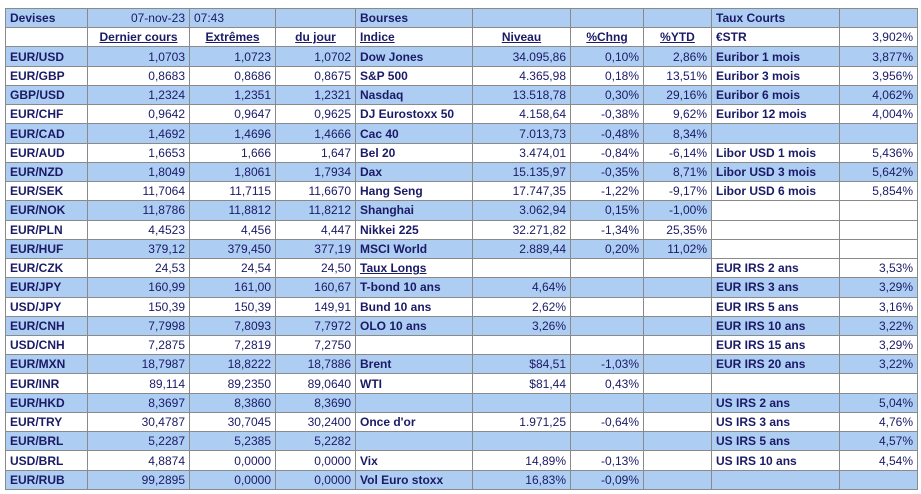 The width and height of the screenshot is (921, 494). What do you see at coordinates (46, 210) in the screenshot?
I see `cell-pair: EUR/NOK` at bounding box center [46, 210].